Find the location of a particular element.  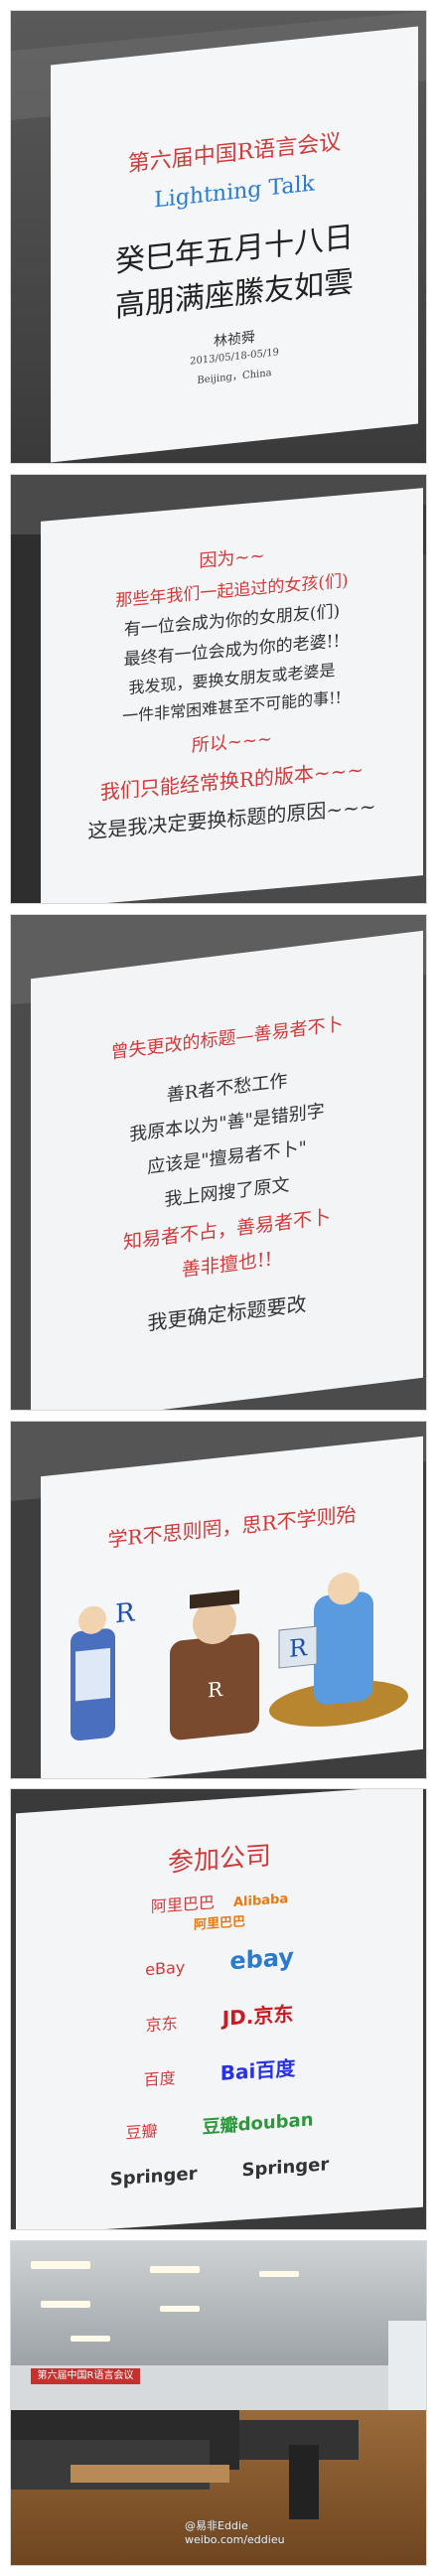

slide-4-illustration: R R R is located at coordinates (239, 1658).